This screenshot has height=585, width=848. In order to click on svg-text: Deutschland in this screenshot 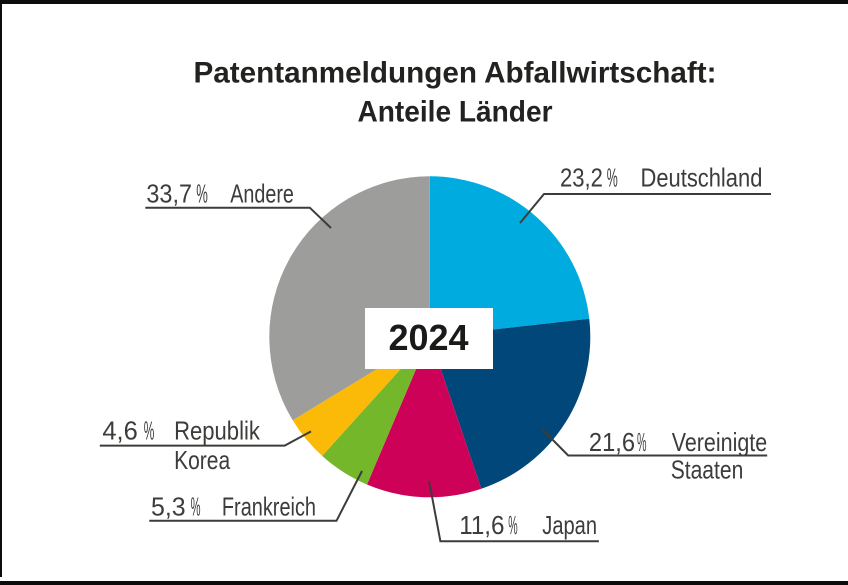, I will do `click(702, 178)`.